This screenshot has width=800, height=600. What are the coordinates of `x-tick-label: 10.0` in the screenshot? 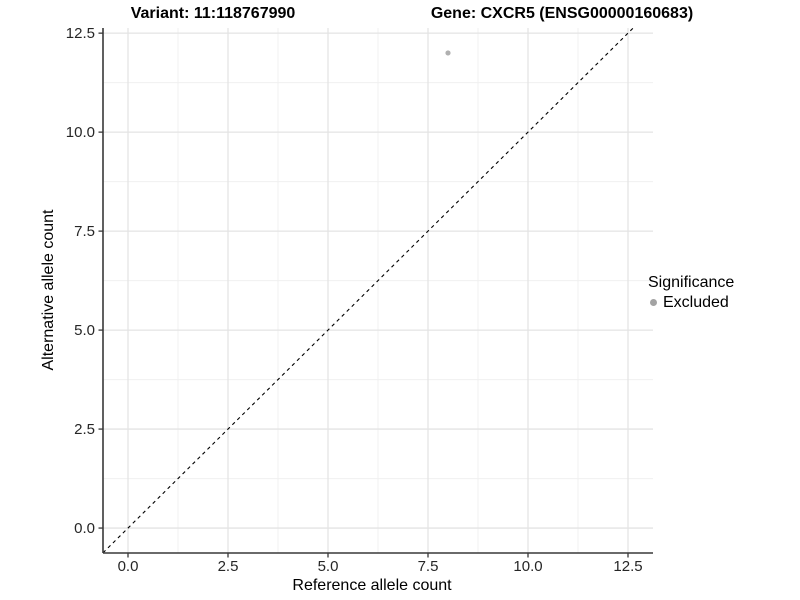 It's located at (527, 566).